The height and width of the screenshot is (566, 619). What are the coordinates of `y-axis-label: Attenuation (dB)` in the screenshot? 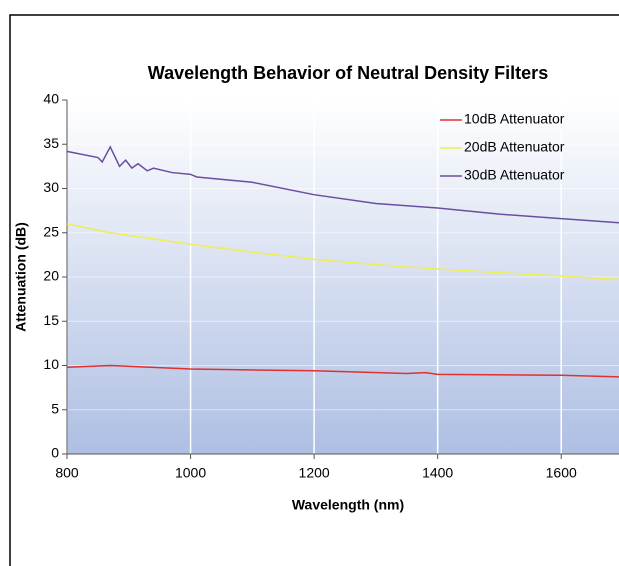 It's located at (21, 277).